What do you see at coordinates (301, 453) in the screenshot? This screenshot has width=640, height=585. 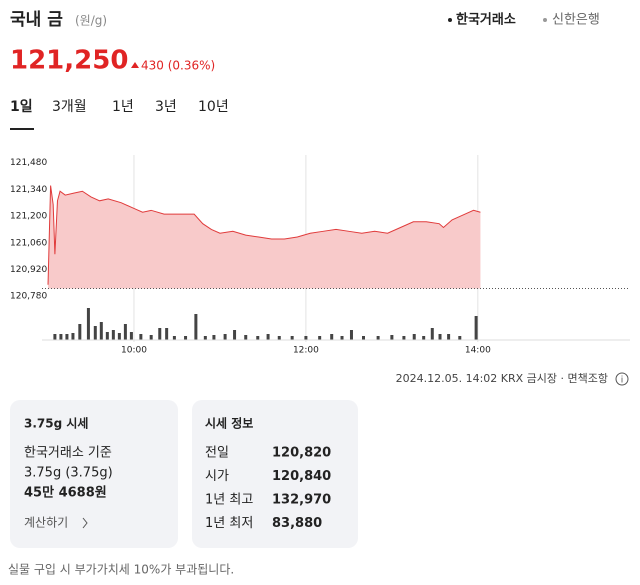 I see `row-value: 120,820` at bounding box center [301, 453].